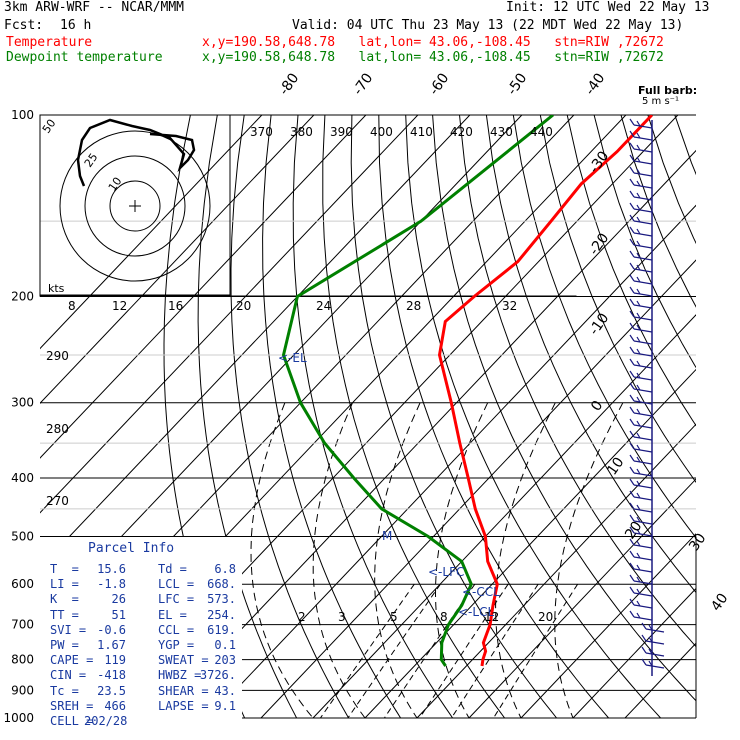 The height and width of the screenshot is (740, 740). Describe the element at coordinates (64, 569) in the screenshot. I see `parcel-info-key: T =` at that location.